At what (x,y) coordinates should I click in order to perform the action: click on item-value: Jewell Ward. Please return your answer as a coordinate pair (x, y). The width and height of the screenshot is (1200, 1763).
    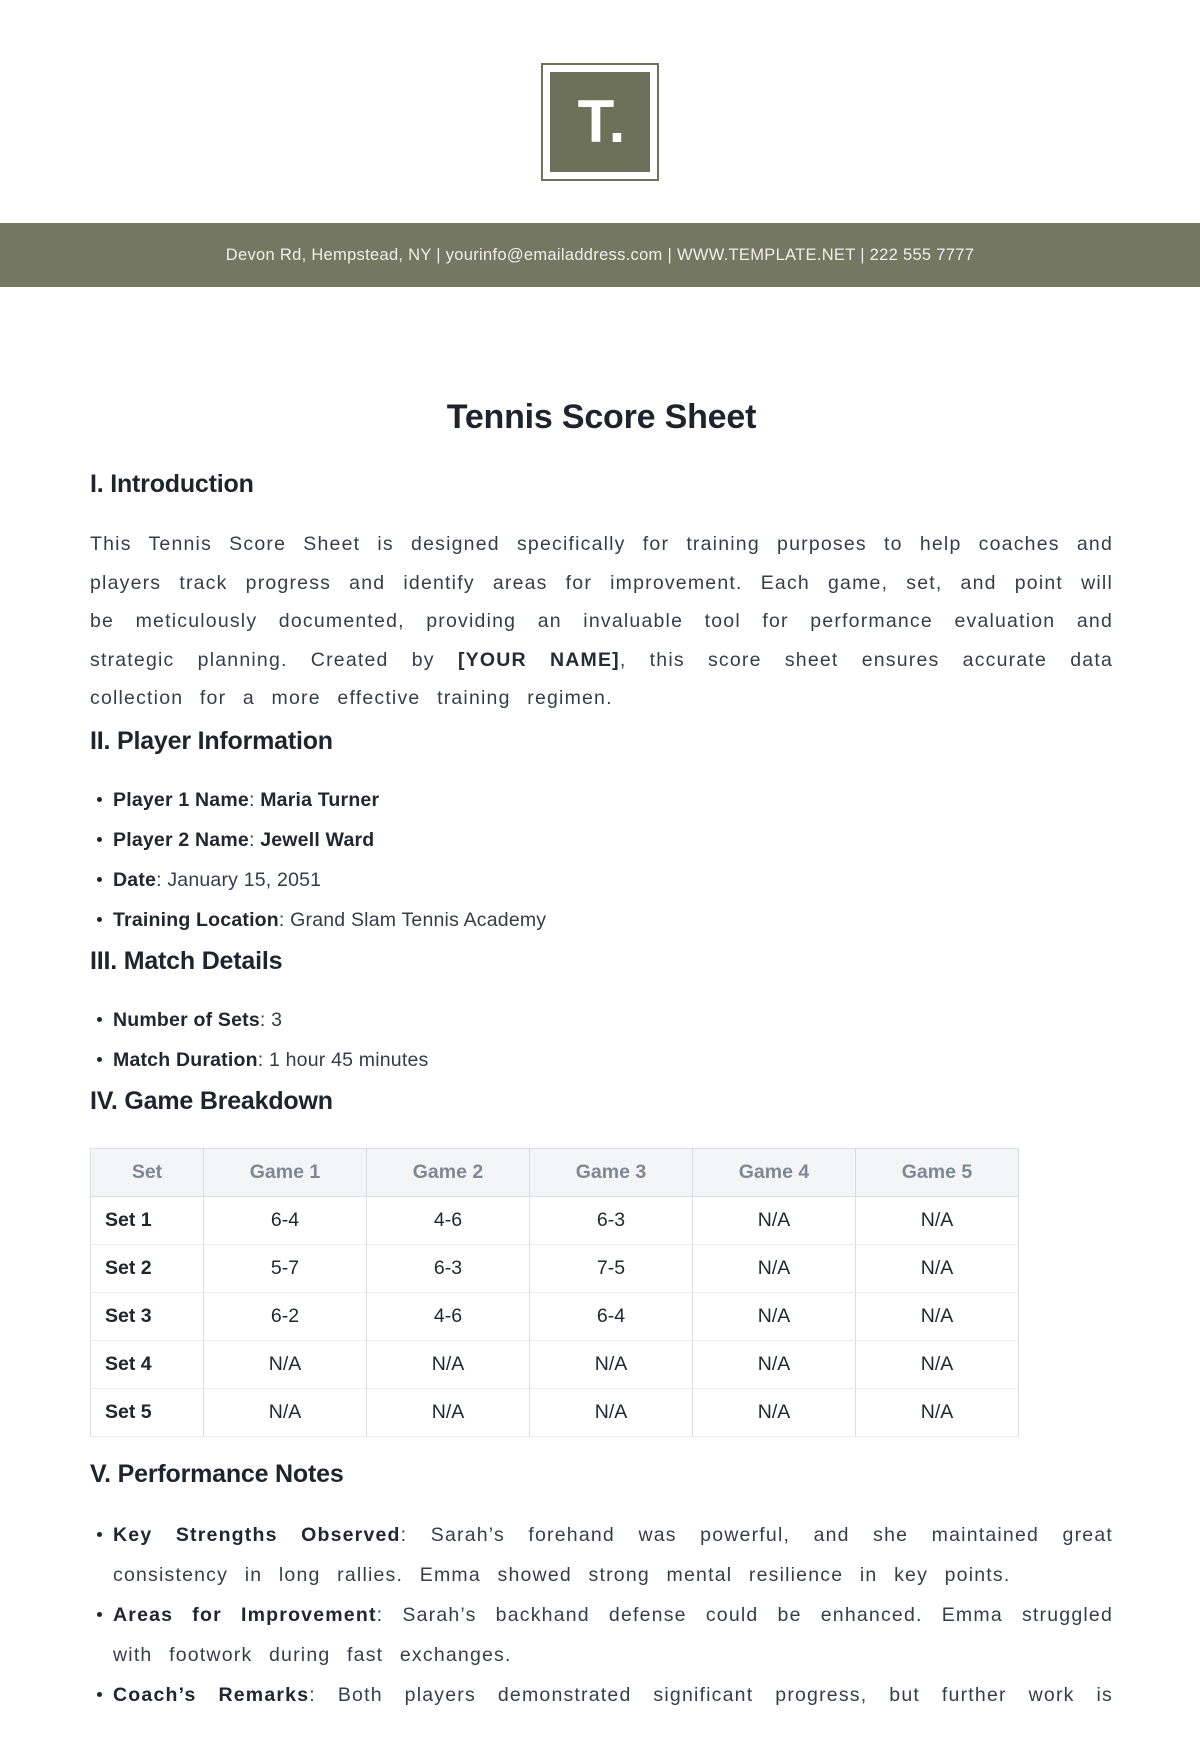
    Looking at the image, I should click on (317, 839).